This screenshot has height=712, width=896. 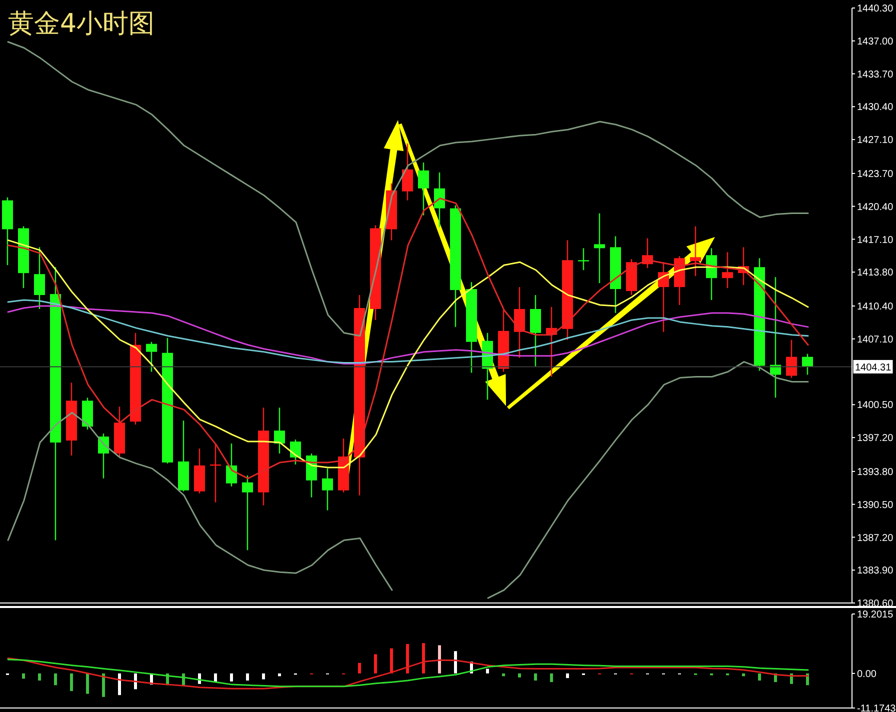 I want to click on y-tick-label: 0.00, so click(x=867, y=674).